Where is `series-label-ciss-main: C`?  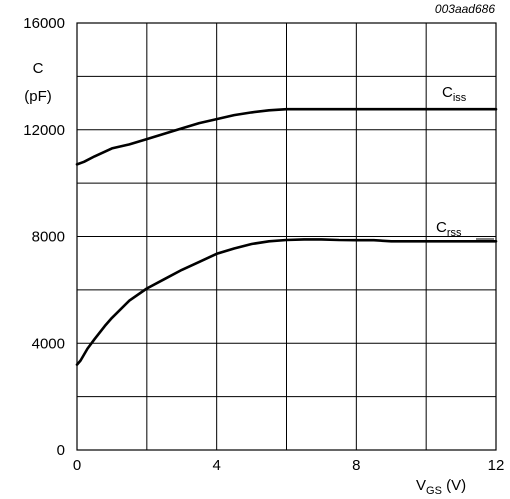
series-label-ciss-main: C is located at coordinates (447, 92).